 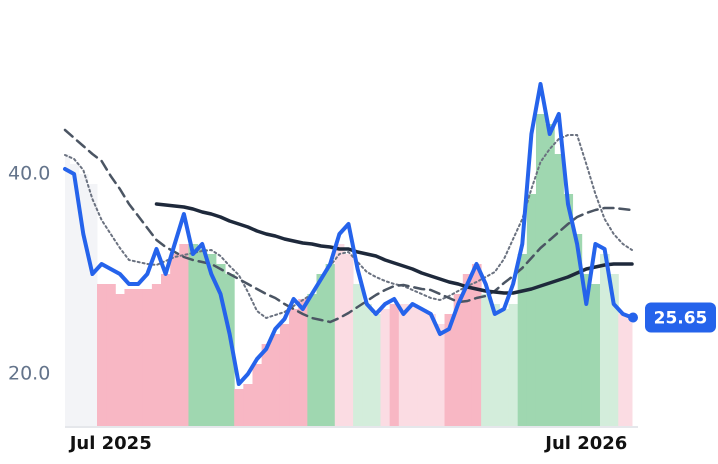 I want to click on y-tick-label: 20.0, so click(x=29, y=374).